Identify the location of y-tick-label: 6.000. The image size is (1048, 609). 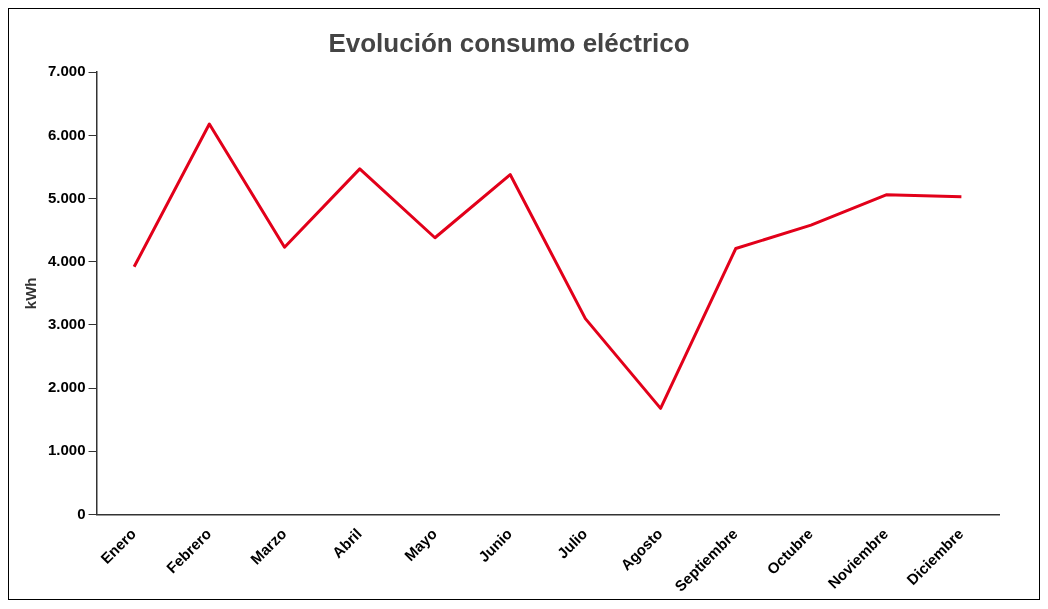
(66, 134).